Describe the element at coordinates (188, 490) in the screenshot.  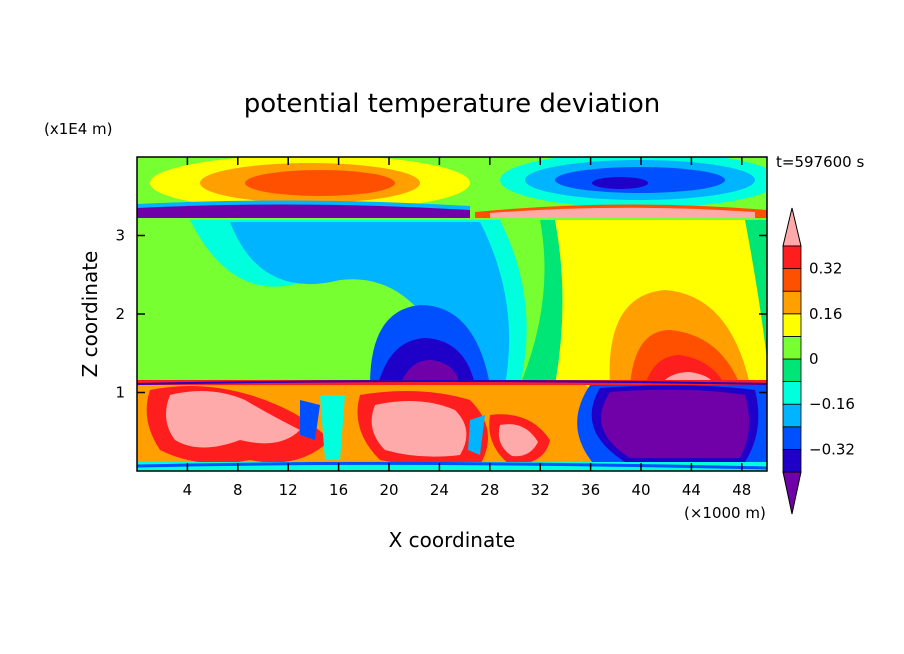
I see `x-tick-label: 4` at that location.